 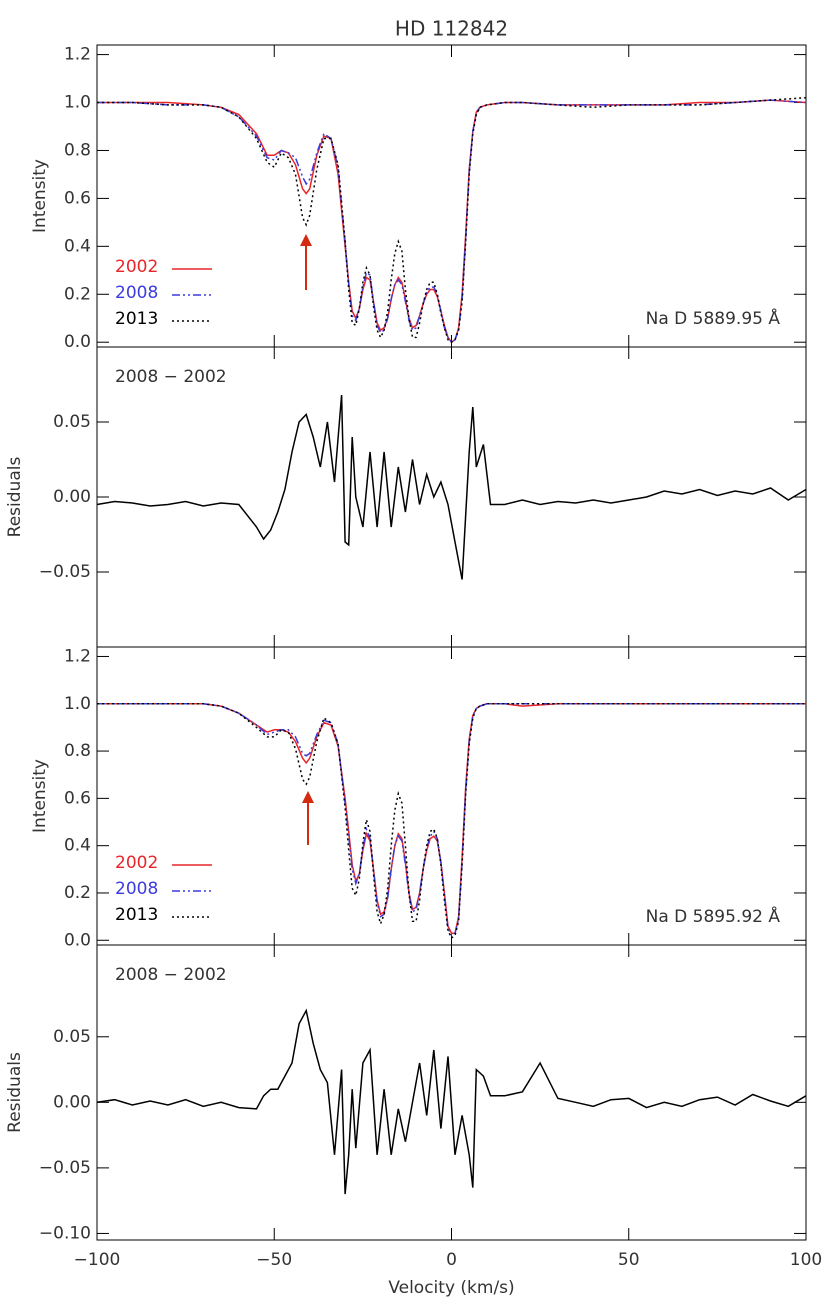 What do you see at coordinates (307, 539) in the screenshot?
I see `arrow` at bounding box center [307, 539].